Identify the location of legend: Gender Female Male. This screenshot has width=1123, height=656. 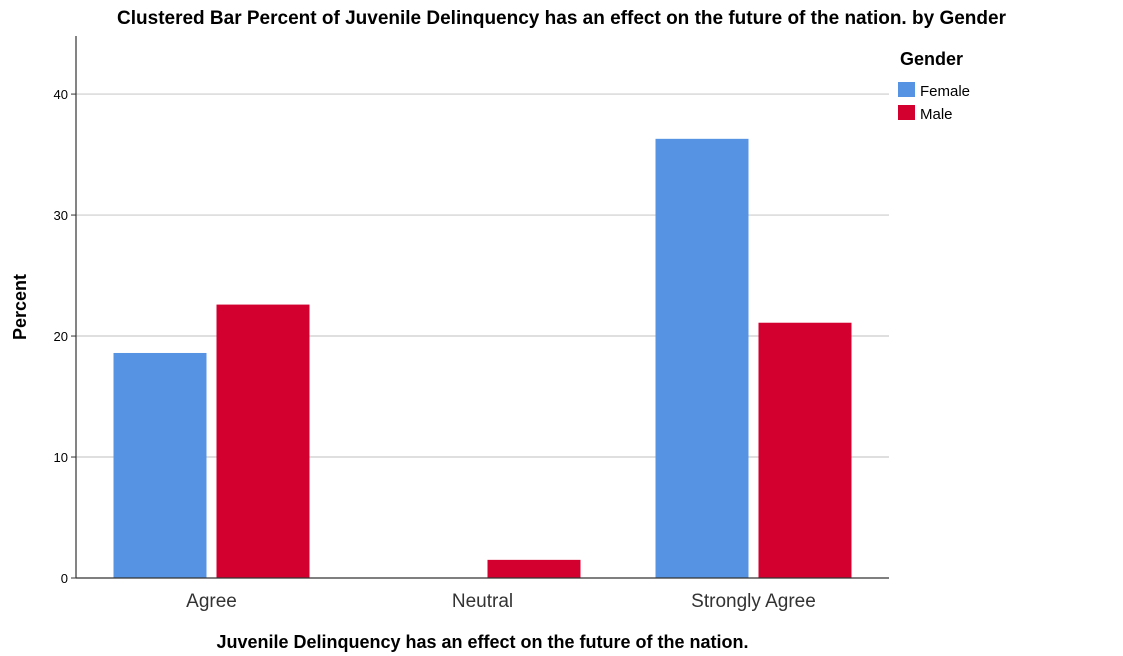
(934, 86).